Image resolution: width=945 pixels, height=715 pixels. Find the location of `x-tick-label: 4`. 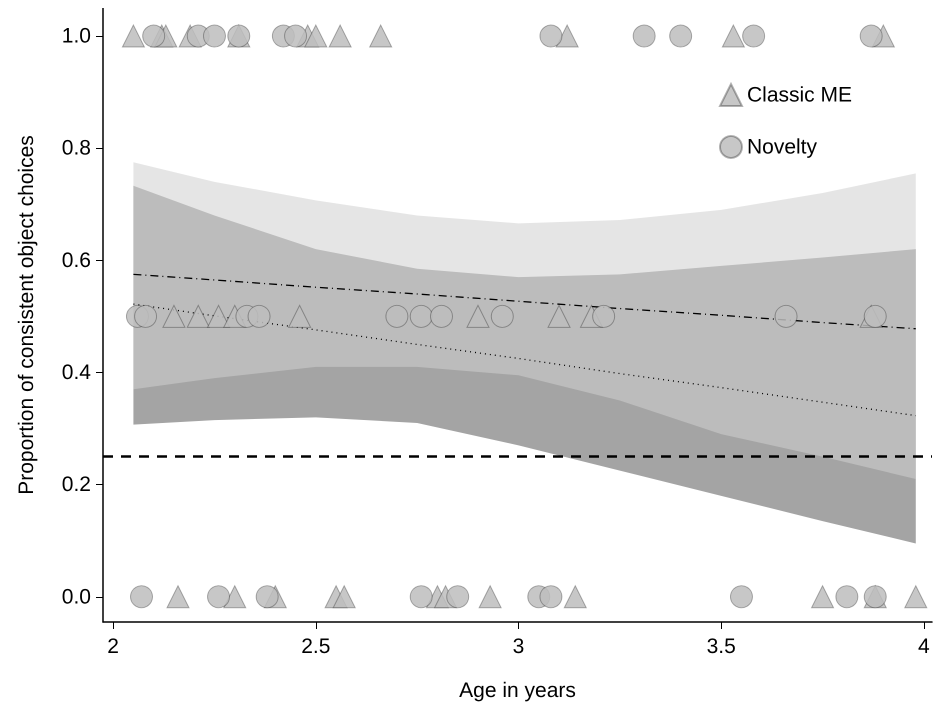

x-tick-label: 4 is located at coordinates (924, 646).